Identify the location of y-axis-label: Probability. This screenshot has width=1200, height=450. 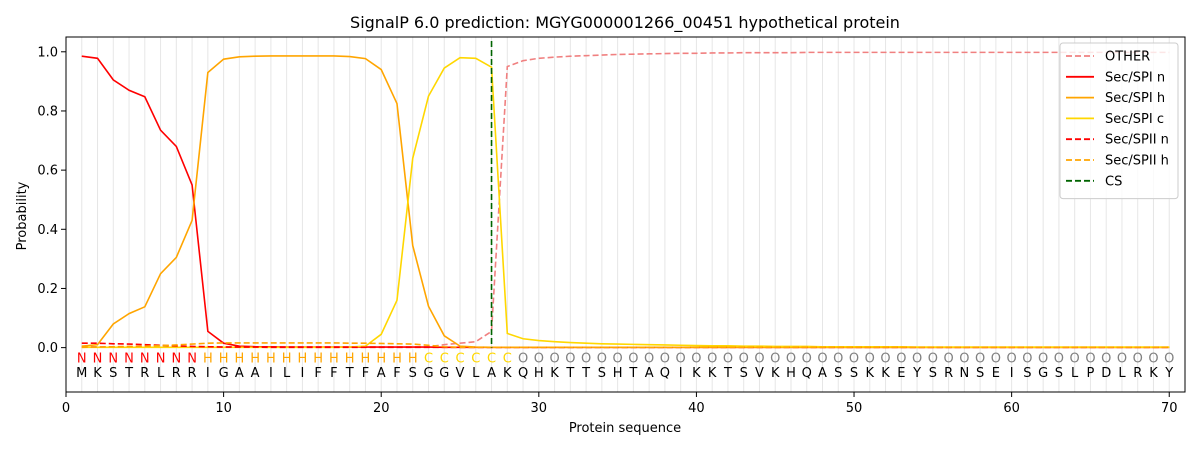
(22, 215).